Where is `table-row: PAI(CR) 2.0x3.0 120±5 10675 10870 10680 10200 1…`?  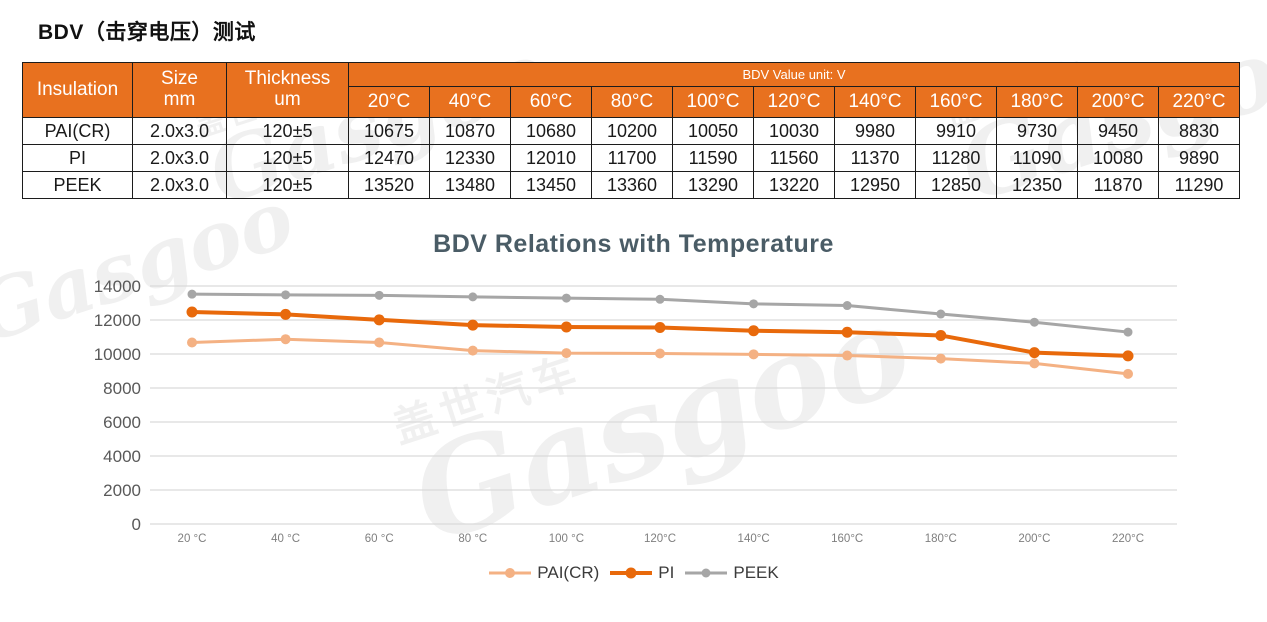 table-row: PAI(CR) 2.0x3.0 120±5 10675 10870 10680 10200 1… is located at coordinates (631, 131).